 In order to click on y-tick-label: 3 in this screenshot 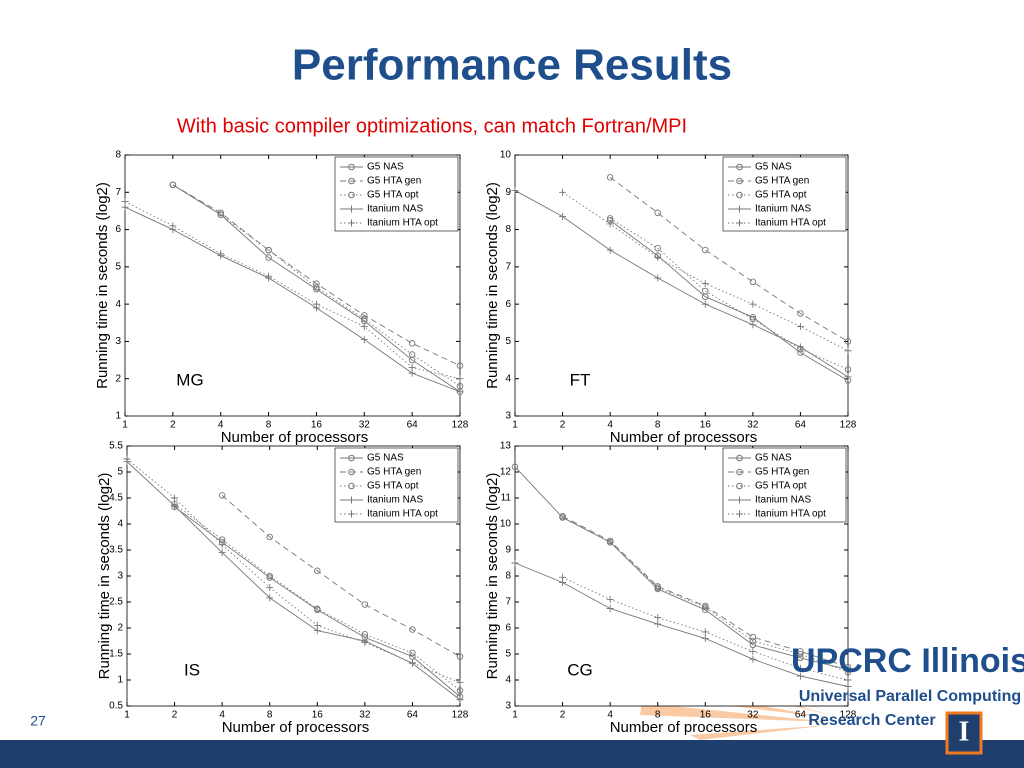, I will do `click(120, 576)`.